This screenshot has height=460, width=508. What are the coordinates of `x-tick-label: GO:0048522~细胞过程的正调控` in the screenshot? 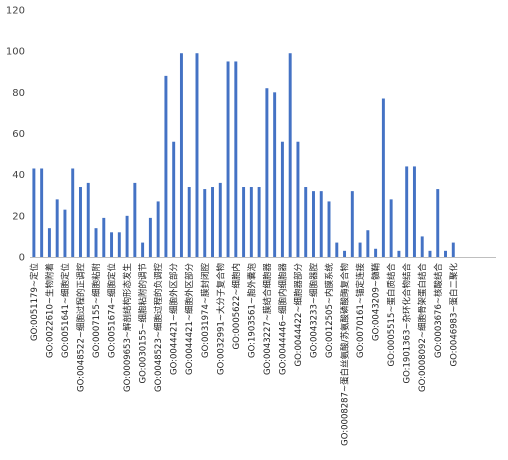 It's located at (80, 327).